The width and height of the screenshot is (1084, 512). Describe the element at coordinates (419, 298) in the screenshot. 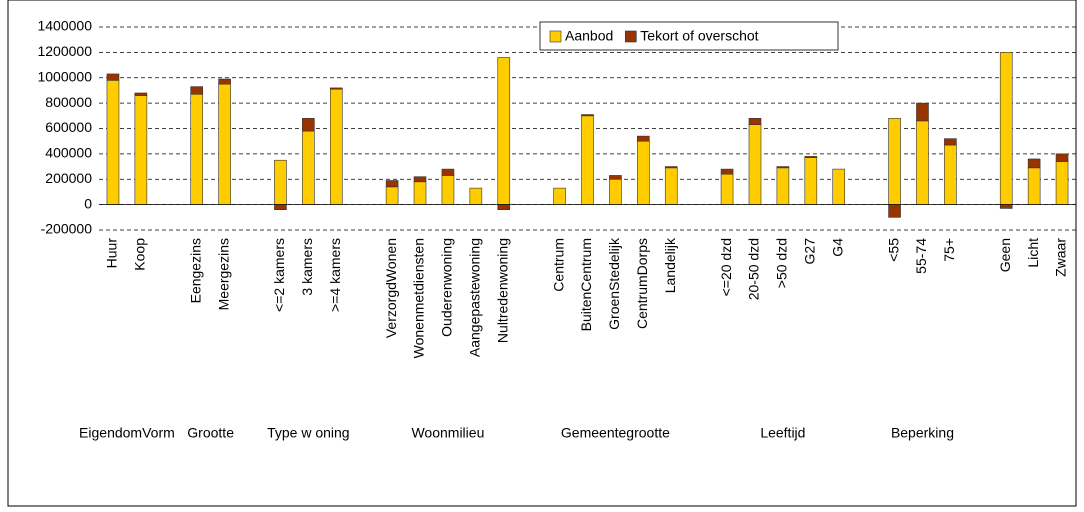

I see `x-tick-label: Wonenmetdiensten` at that location.